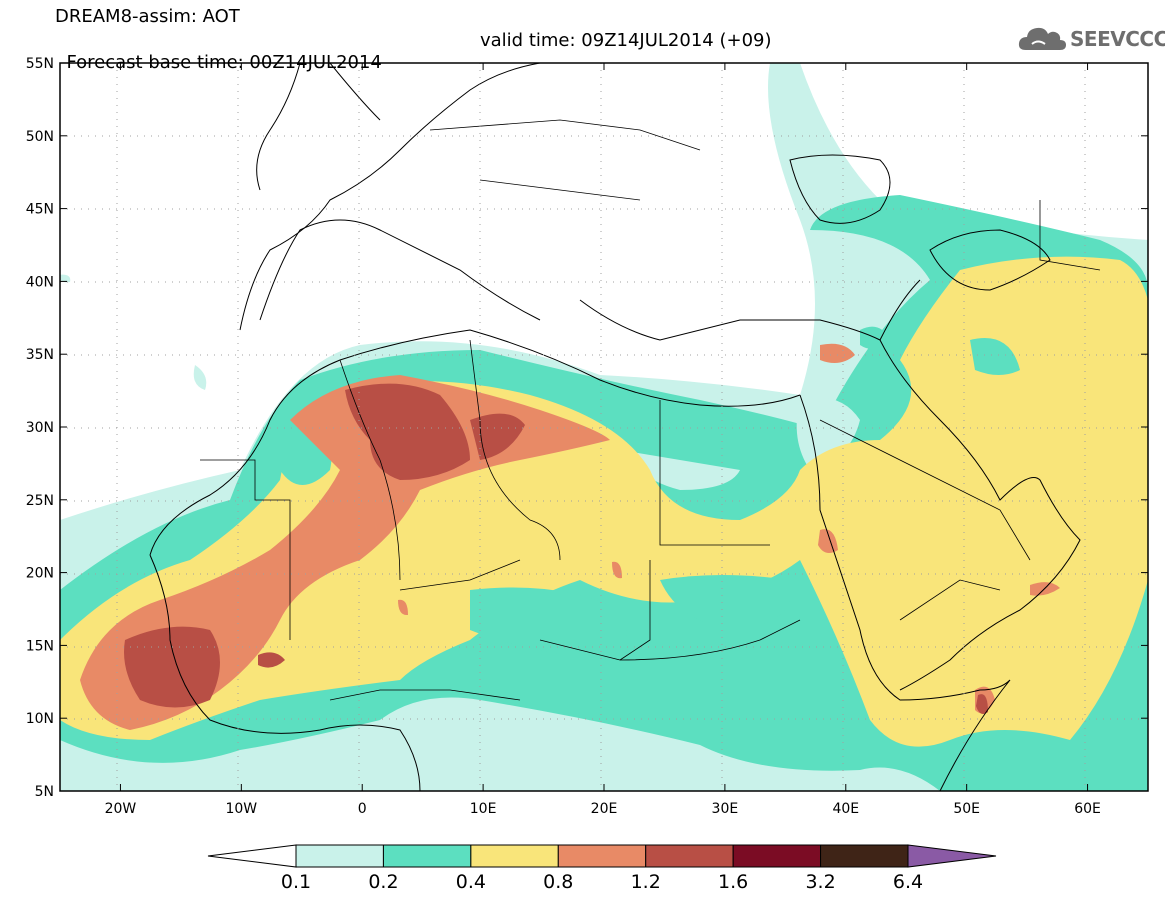  What do you see at coordinates (845, 809) in the screenshot?
I see `lon-tick-label: 40E` at bounding box center [845, 809].